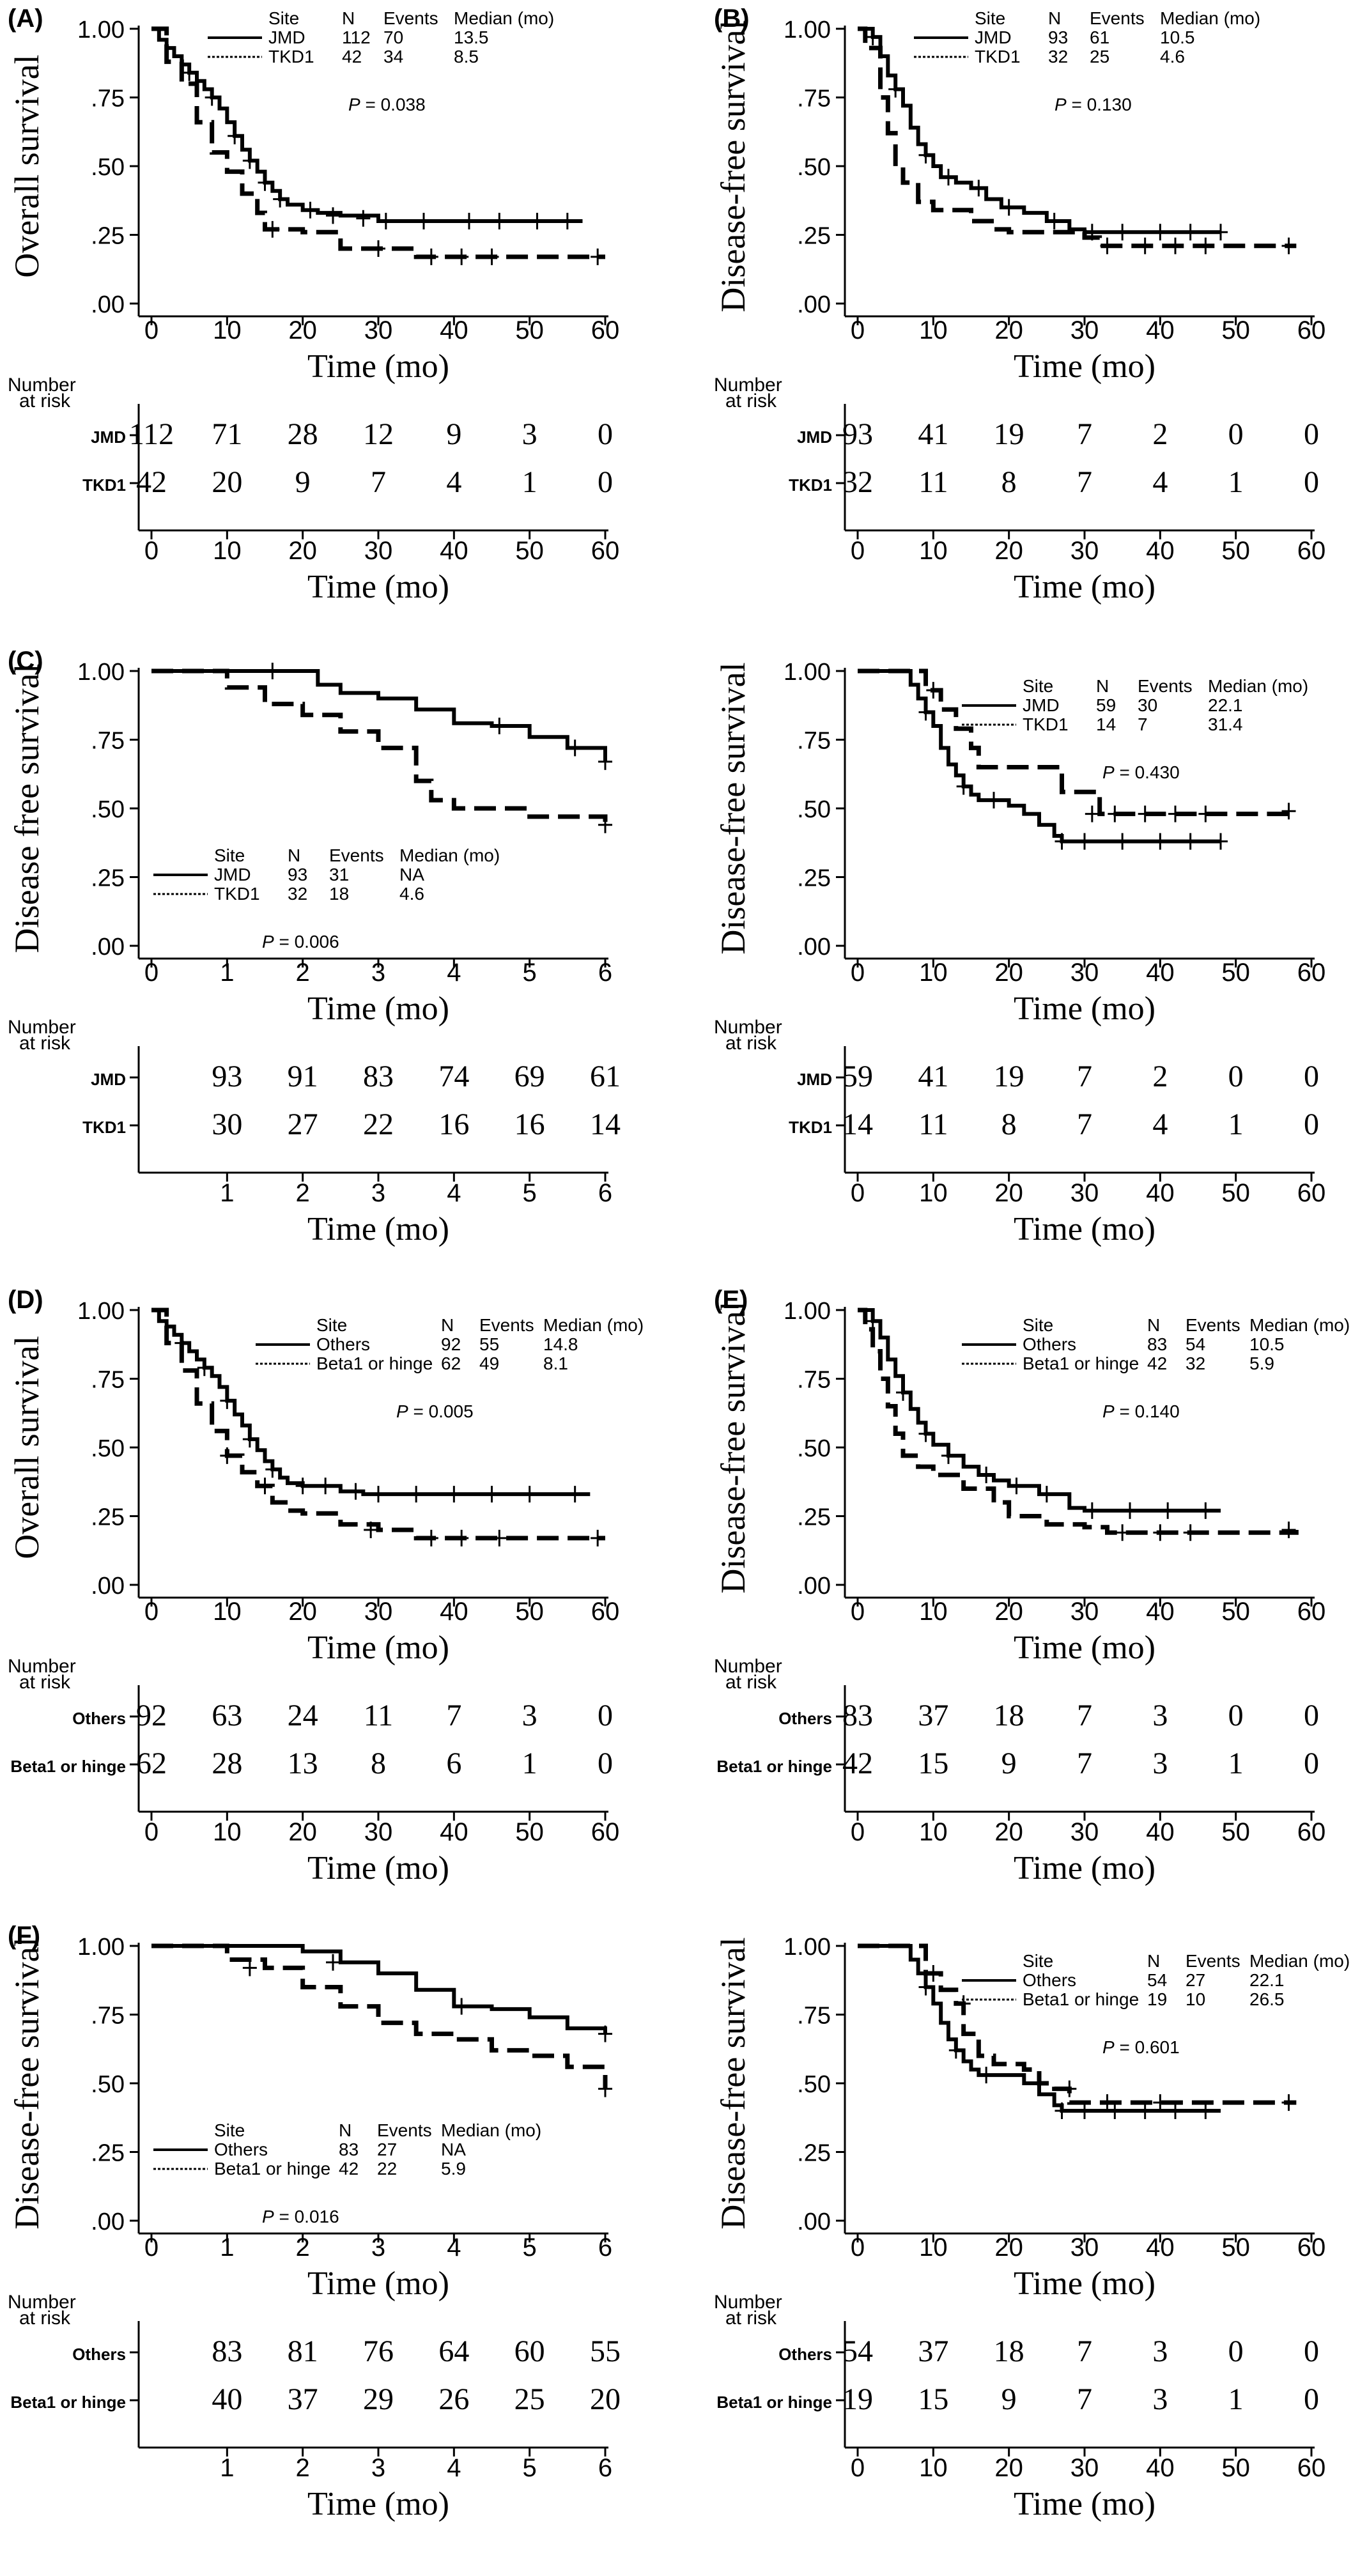  What do you see at coordinates (605, 2468) in the screenshot?
I see `risk-x-tick-label: 6` at bounding box center [605, 2468].